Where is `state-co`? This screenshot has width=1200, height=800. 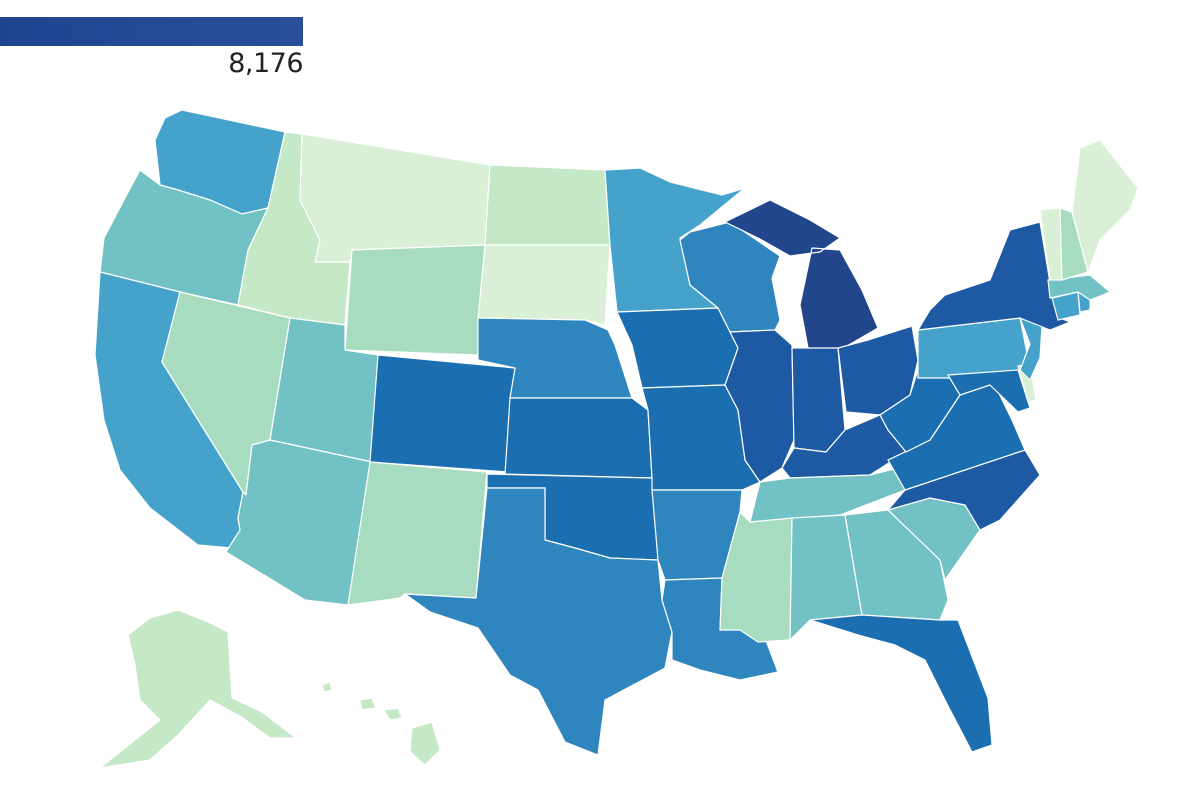 state-co is located at coordinates (442, 413).